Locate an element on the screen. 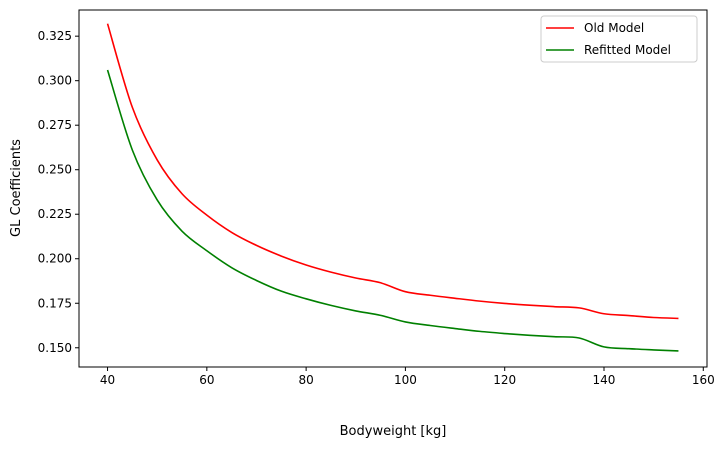  legend-label: Refitted Model is located at coordinates (627, 50).